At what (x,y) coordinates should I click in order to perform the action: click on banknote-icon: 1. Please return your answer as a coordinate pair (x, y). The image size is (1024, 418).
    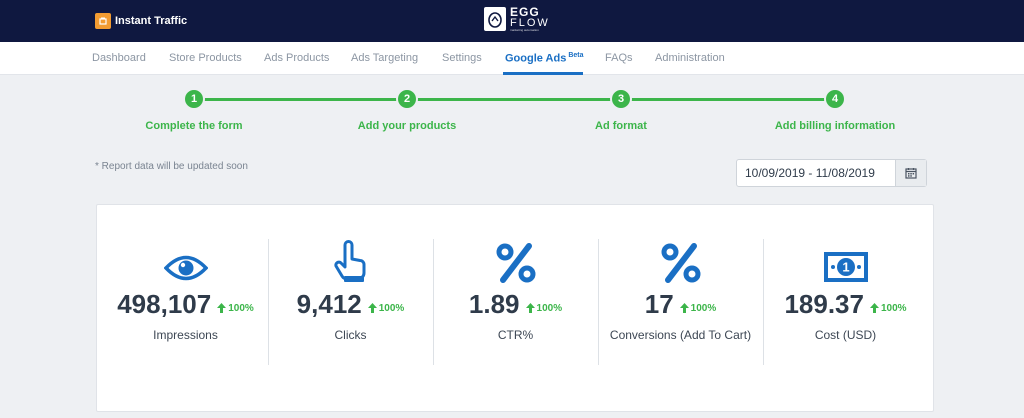
    Looking at the image, I should click on (845, 261).